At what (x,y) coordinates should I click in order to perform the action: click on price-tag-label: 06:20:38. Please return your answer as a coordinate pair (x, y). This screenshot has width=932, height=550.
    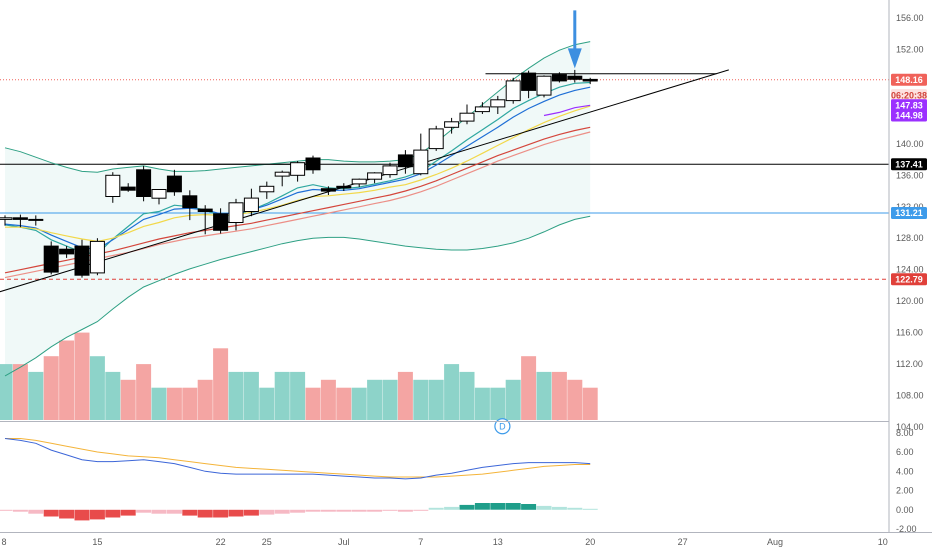
    Looking at the image, I should click on (909, 95).